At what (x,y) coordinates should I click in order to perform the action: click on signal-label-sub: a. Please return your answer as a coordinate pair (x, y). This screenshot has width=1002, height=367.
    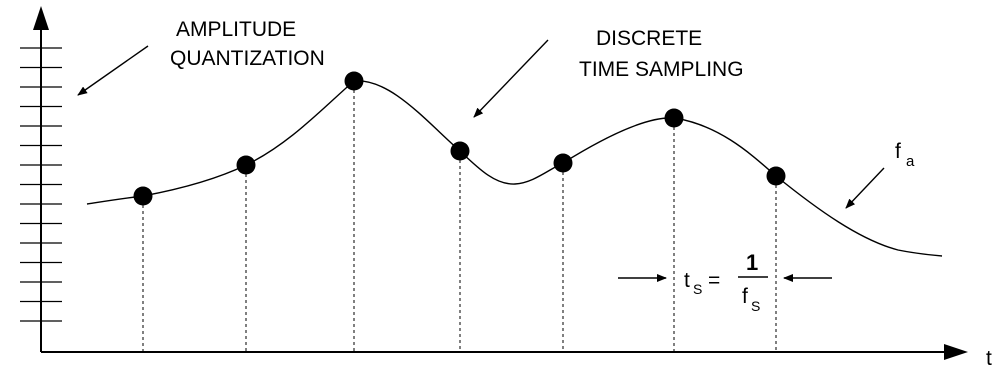
    Looking at the image, I should click on (910, 161).